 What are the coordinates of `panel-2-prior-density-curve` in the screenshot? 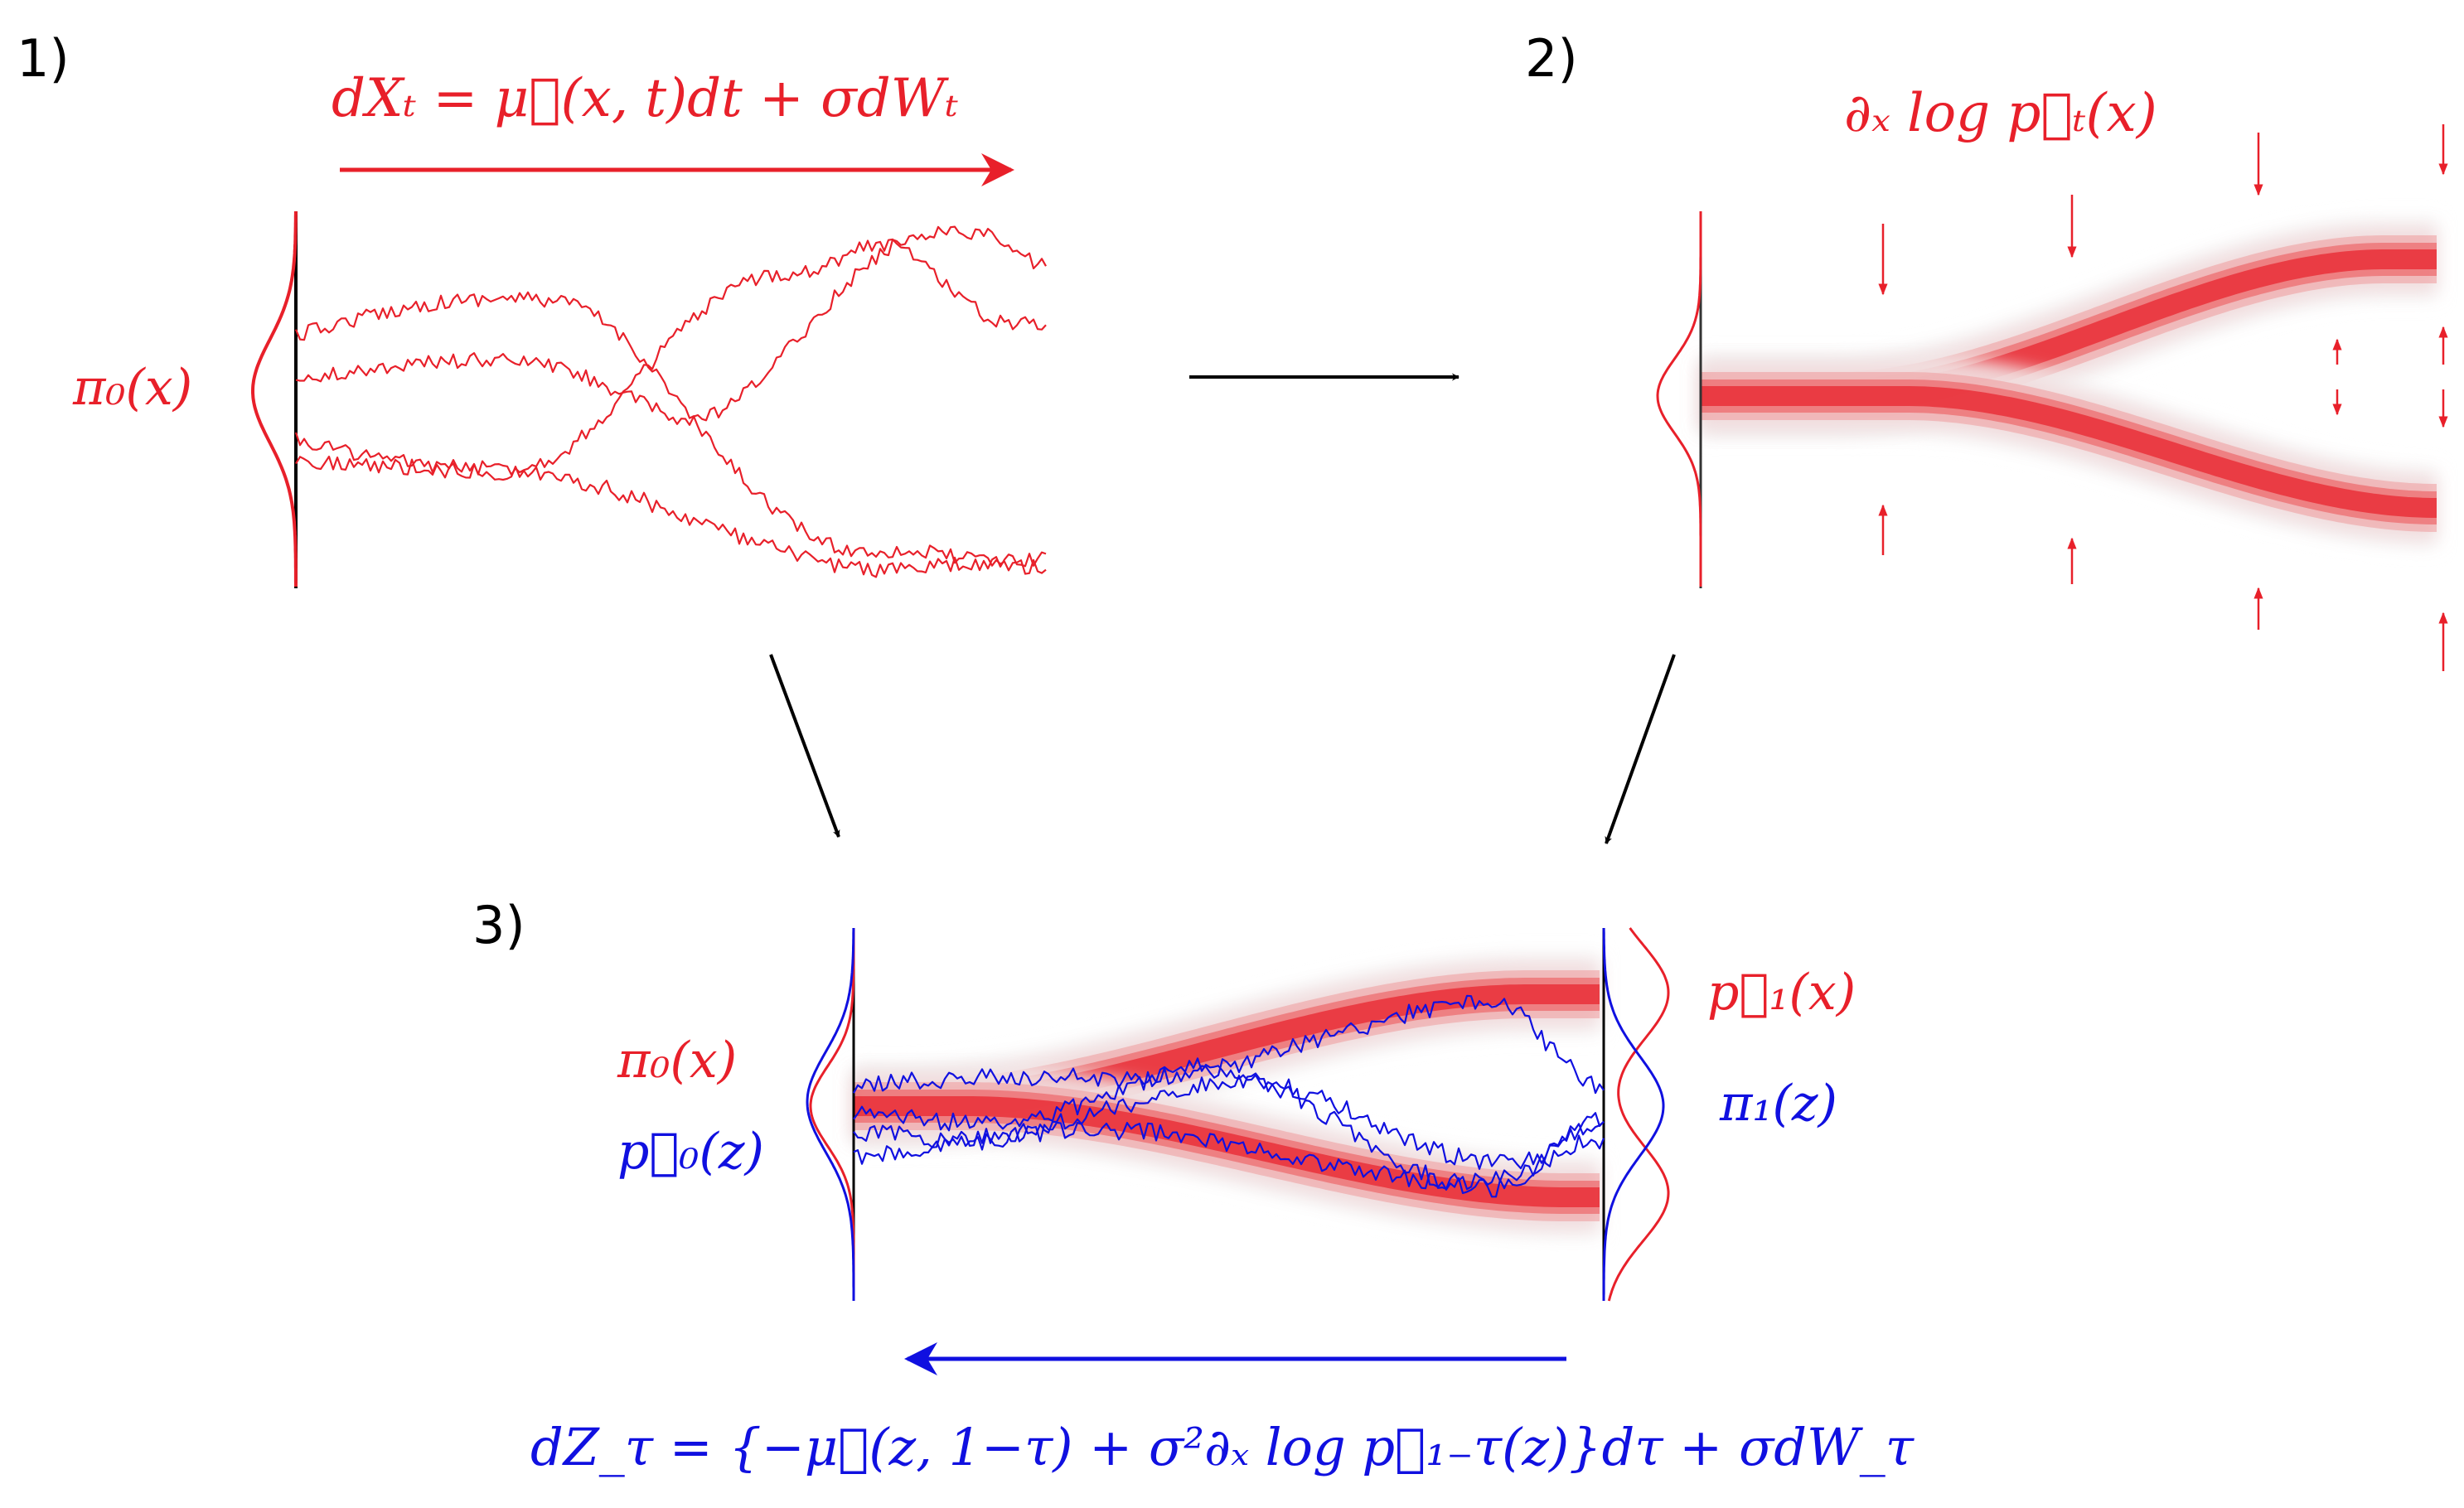 It's located at (1679, 399).